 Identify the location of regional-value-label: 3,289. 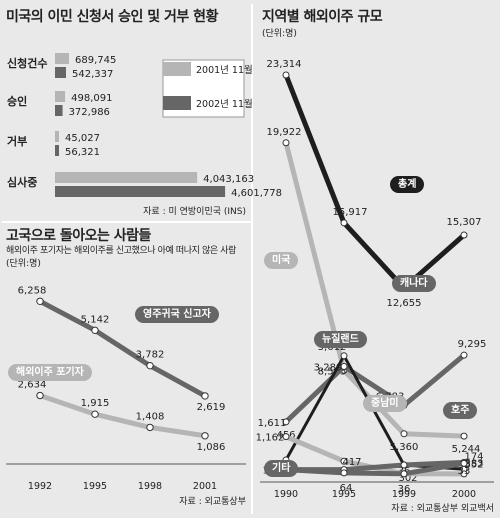
(328, 367).